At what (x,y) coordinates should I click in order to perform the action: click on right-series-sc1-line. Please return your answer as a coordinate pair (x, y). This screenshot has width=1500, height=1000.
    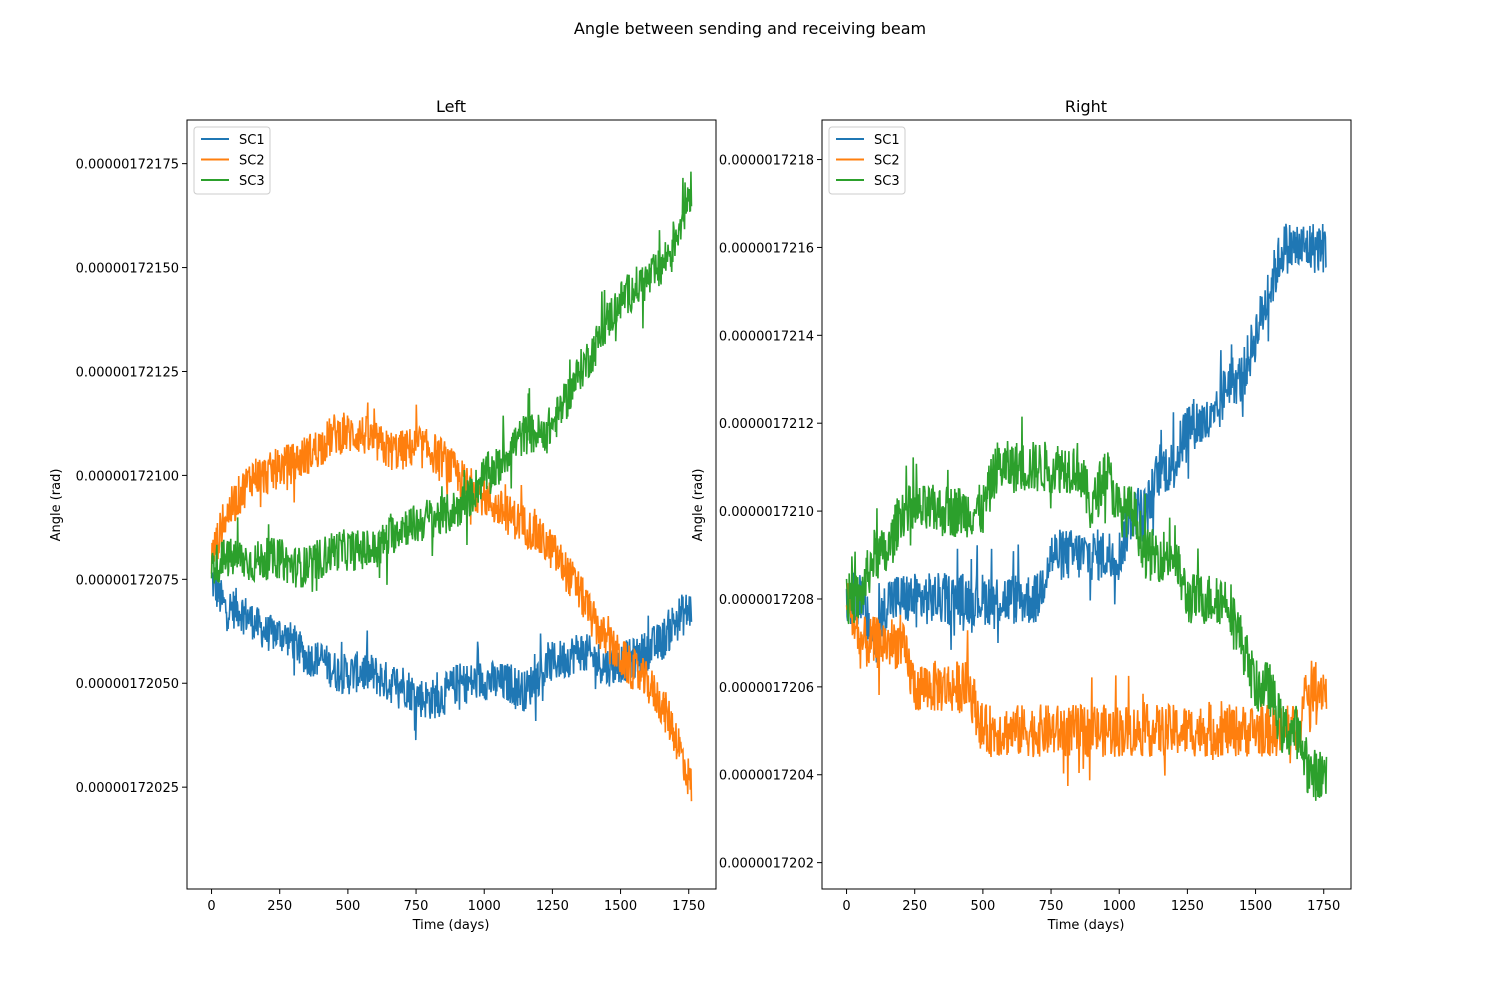
    Looking at the image, I should click on (1086, 443).